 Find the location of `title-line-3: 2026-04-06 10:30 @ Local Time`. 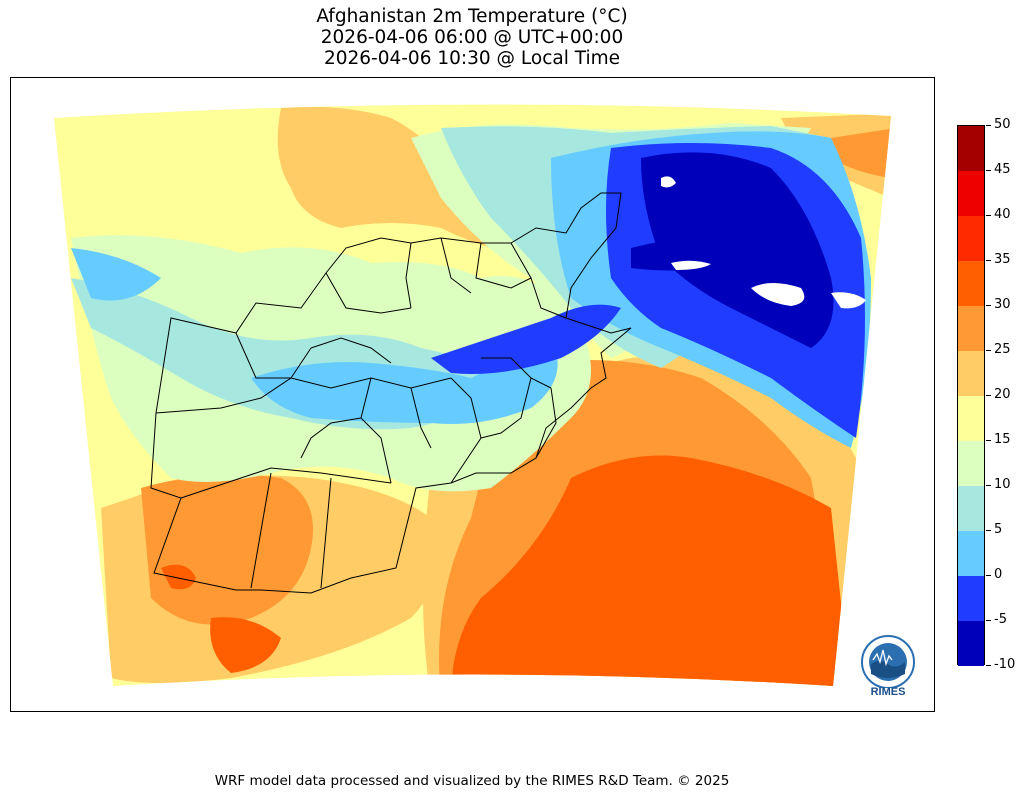

title-line-3: 2026-04-06 10:30 @ Local Time is located at coordinates (472, 58).